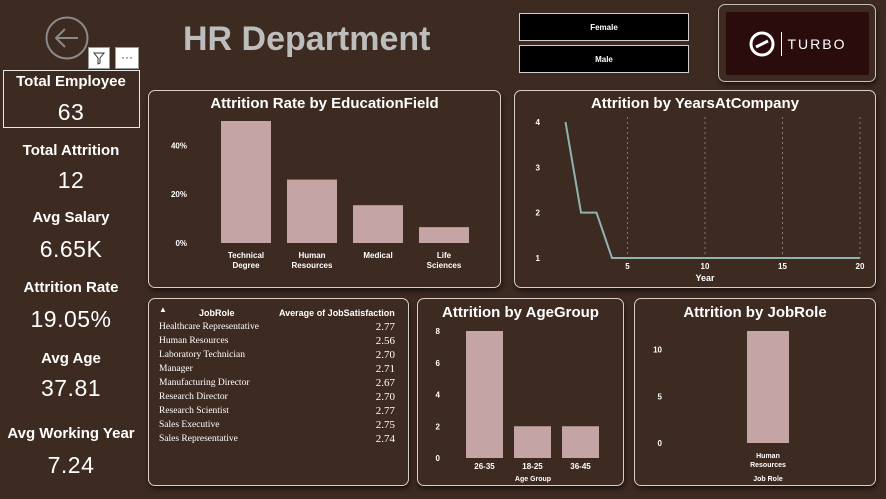  I want to click on table-row: Sales Representative 2.74, so click(277, 440).